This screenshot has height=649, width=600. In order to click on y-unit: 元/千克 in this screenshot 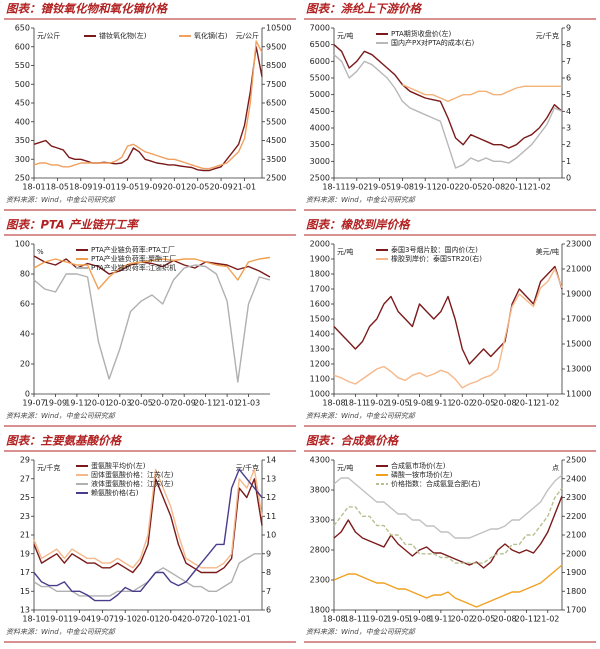, I will do `click(48, 467)`.